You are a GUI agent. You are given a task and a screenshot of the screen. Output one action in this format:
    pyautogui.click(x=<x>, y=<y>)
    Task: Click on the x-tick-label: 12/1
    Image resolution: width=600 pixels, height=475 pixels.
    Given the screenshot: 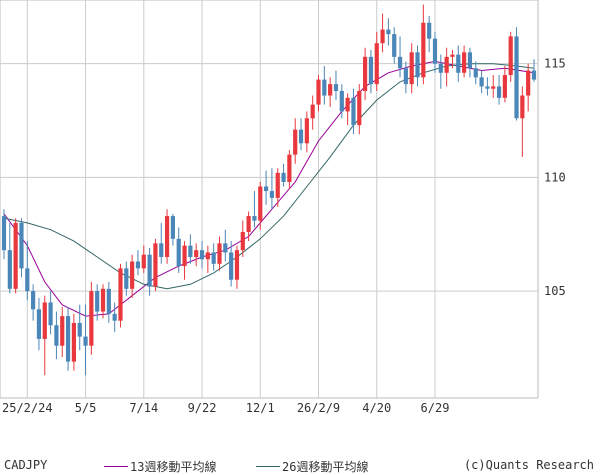 What is the action you would take?
    pyautogui.click(x=260, y=408)
    